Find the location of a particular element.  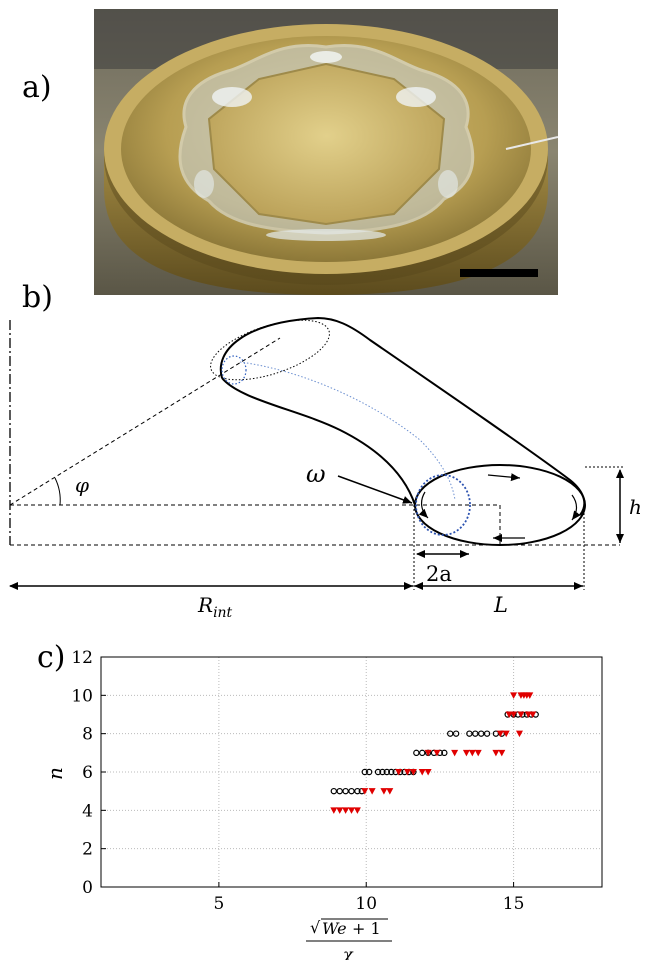

h-label: h is located at coordinates (635, 507).